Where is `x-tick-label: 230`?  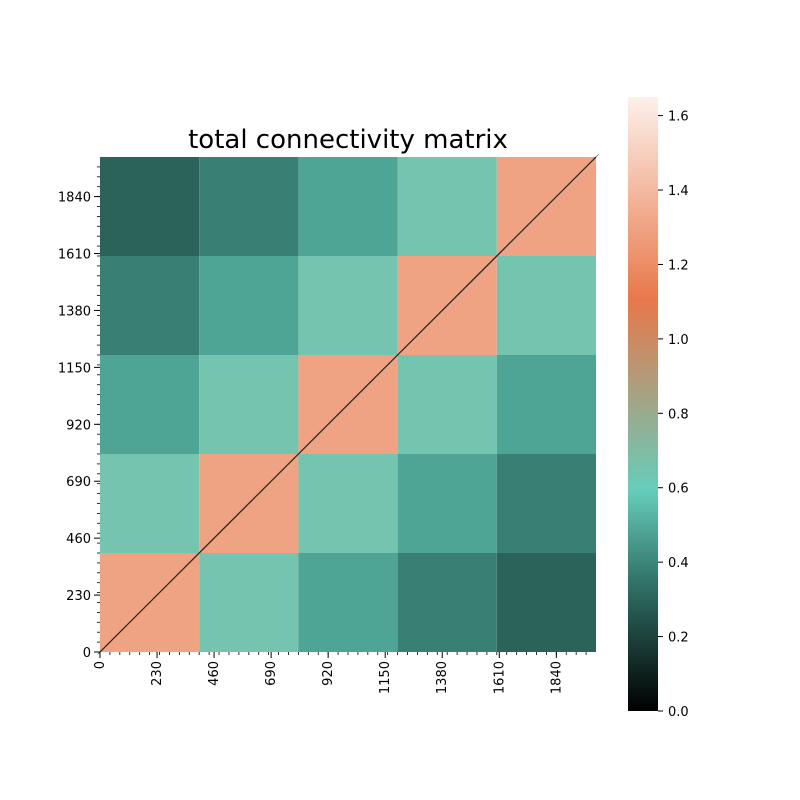 x-tick-label: 230 is located at coordinates (157, 673).